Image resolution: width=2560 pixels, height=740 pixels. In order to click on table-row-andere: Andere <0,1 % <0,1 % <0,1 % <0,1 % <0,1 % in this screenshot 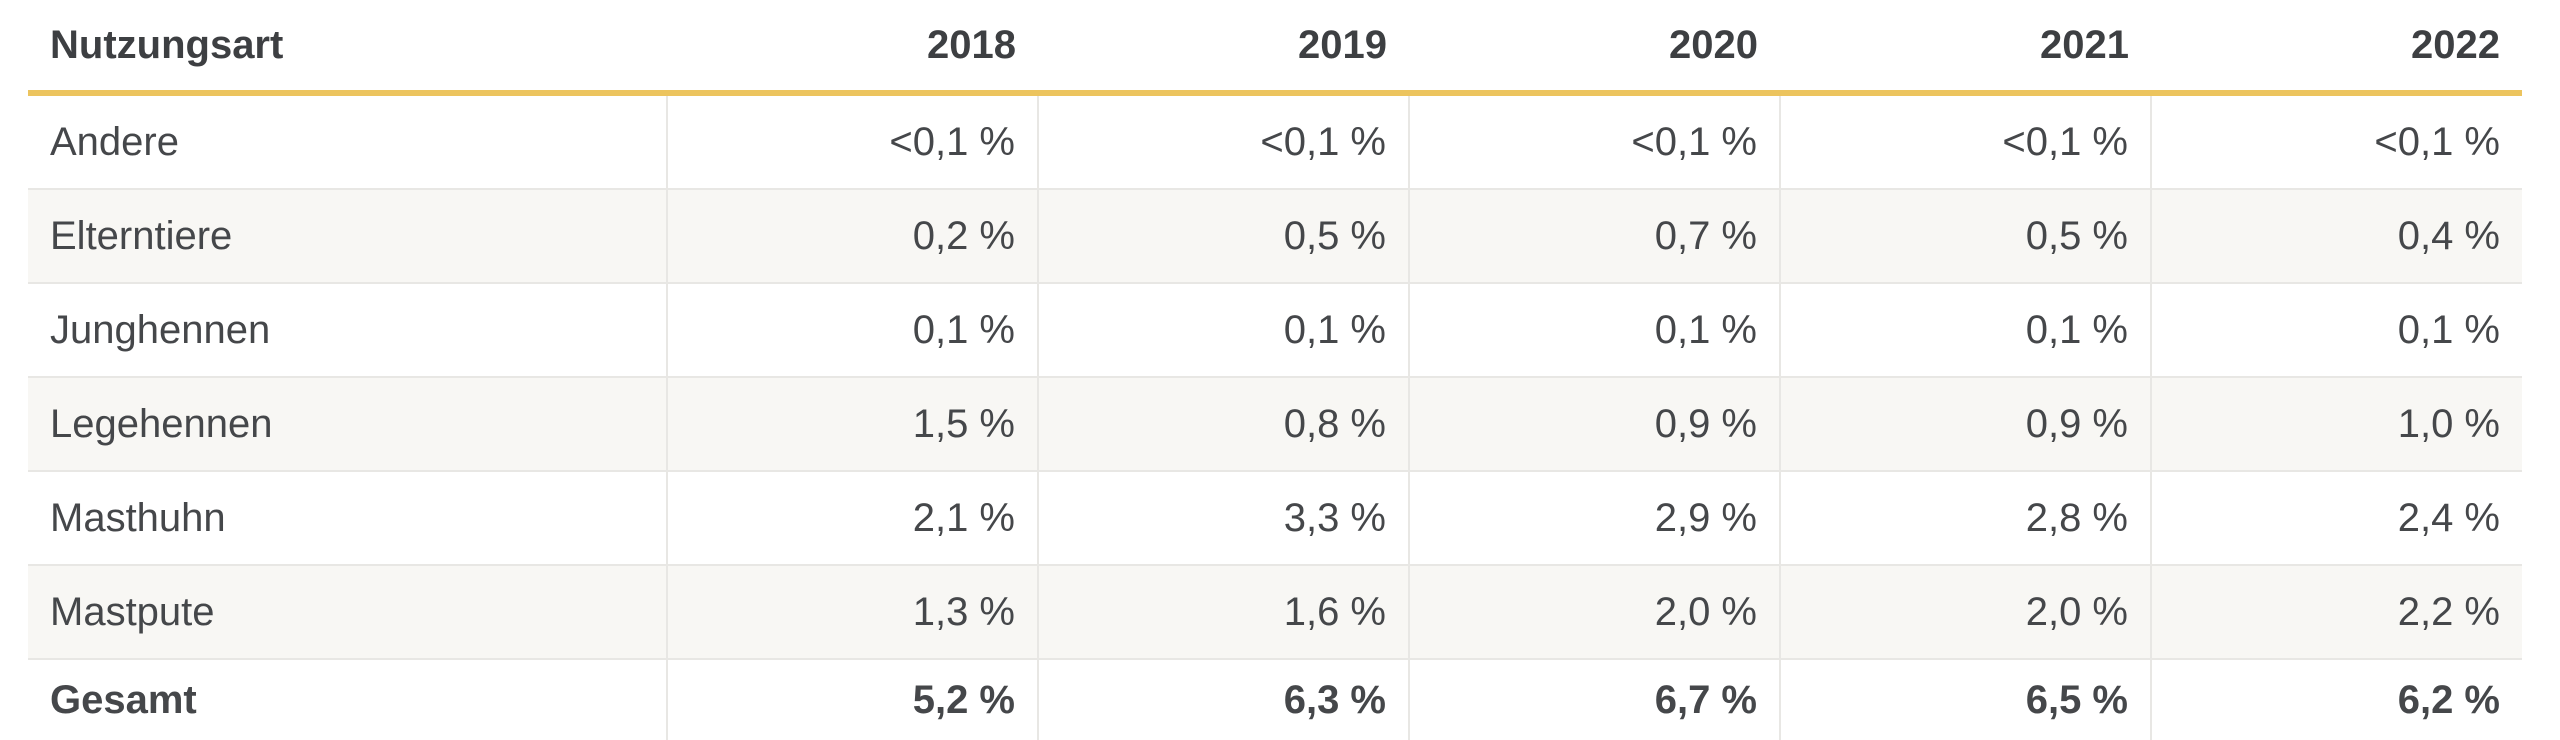, I will do `click(1275, 141)`.